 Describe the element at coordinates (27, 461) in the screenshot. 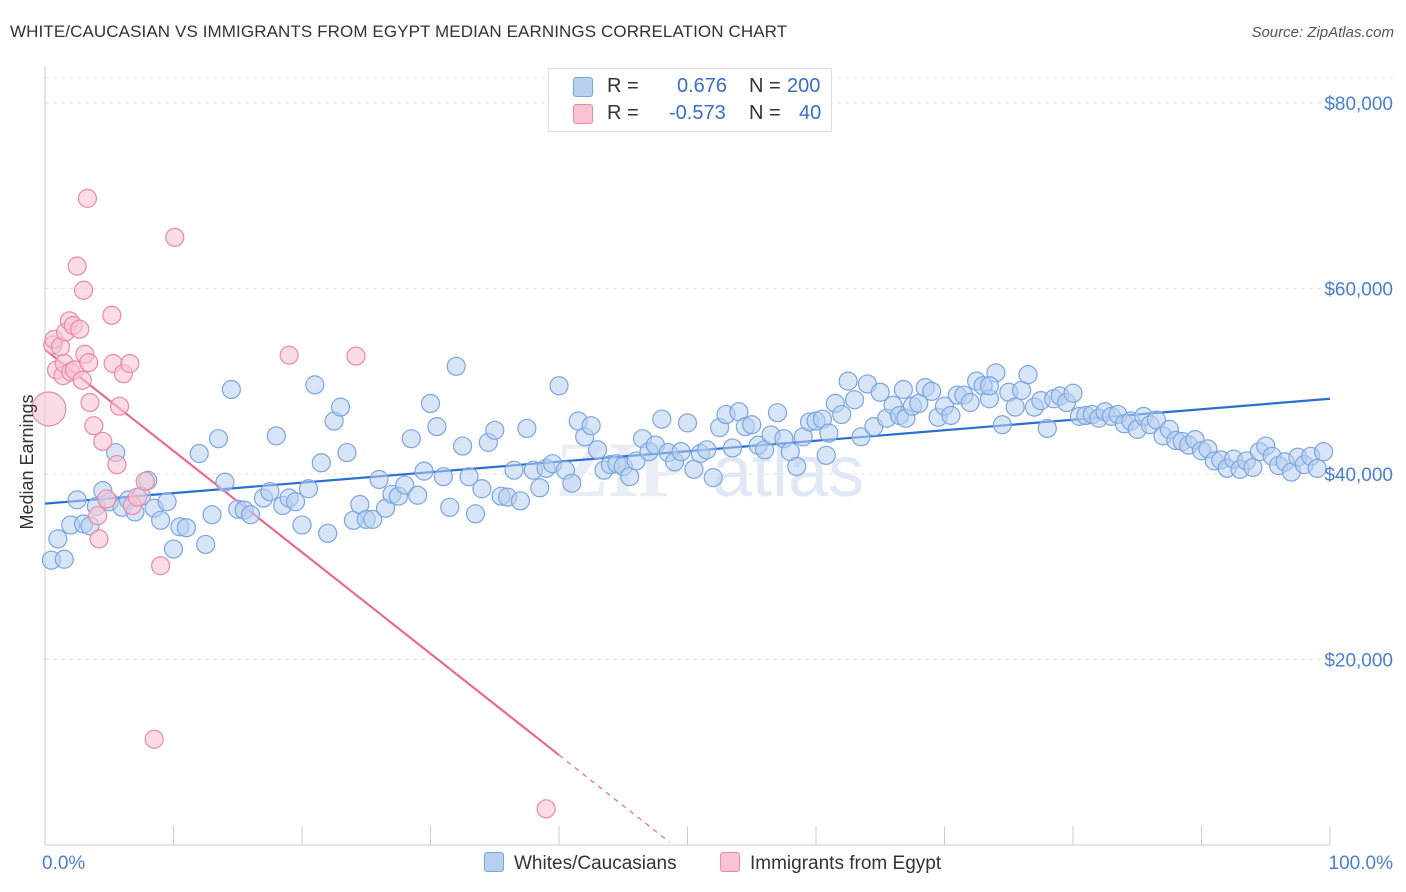

I see `y-axis-label: Median Earnings` at that location.